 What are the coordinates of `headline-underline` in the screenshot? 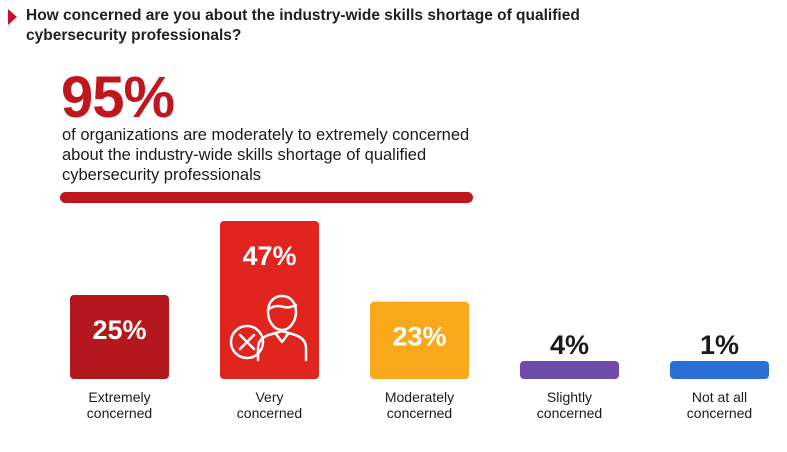 It's located at (266, 197).